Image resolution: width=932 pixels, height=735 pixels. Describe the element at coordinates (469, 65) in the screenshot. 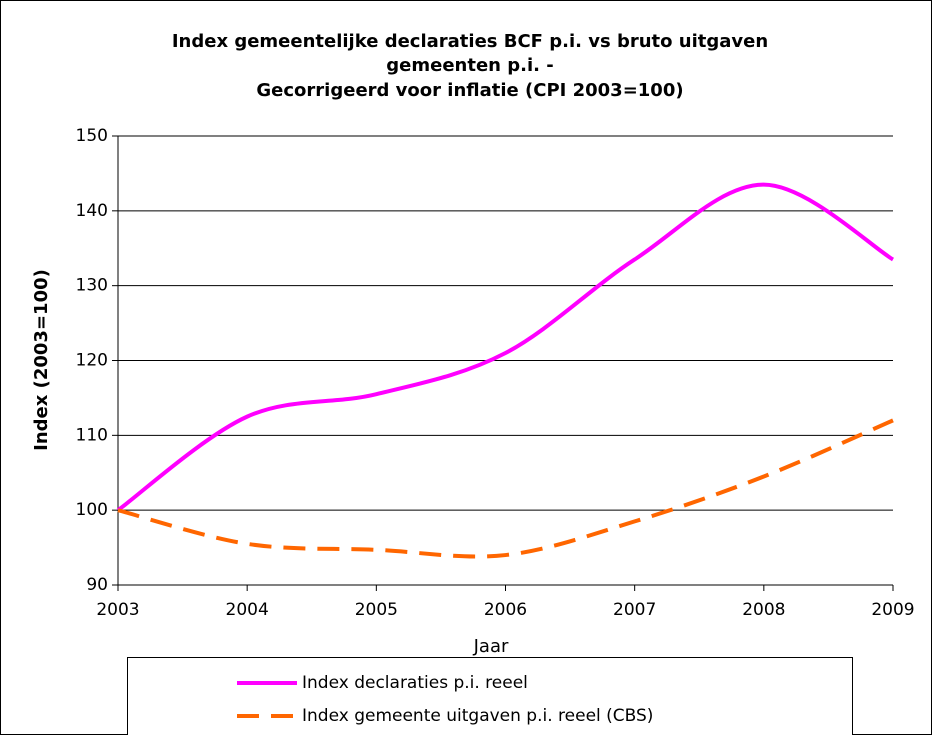

I see `chart-title: gemeenten p.i. -` at that location.